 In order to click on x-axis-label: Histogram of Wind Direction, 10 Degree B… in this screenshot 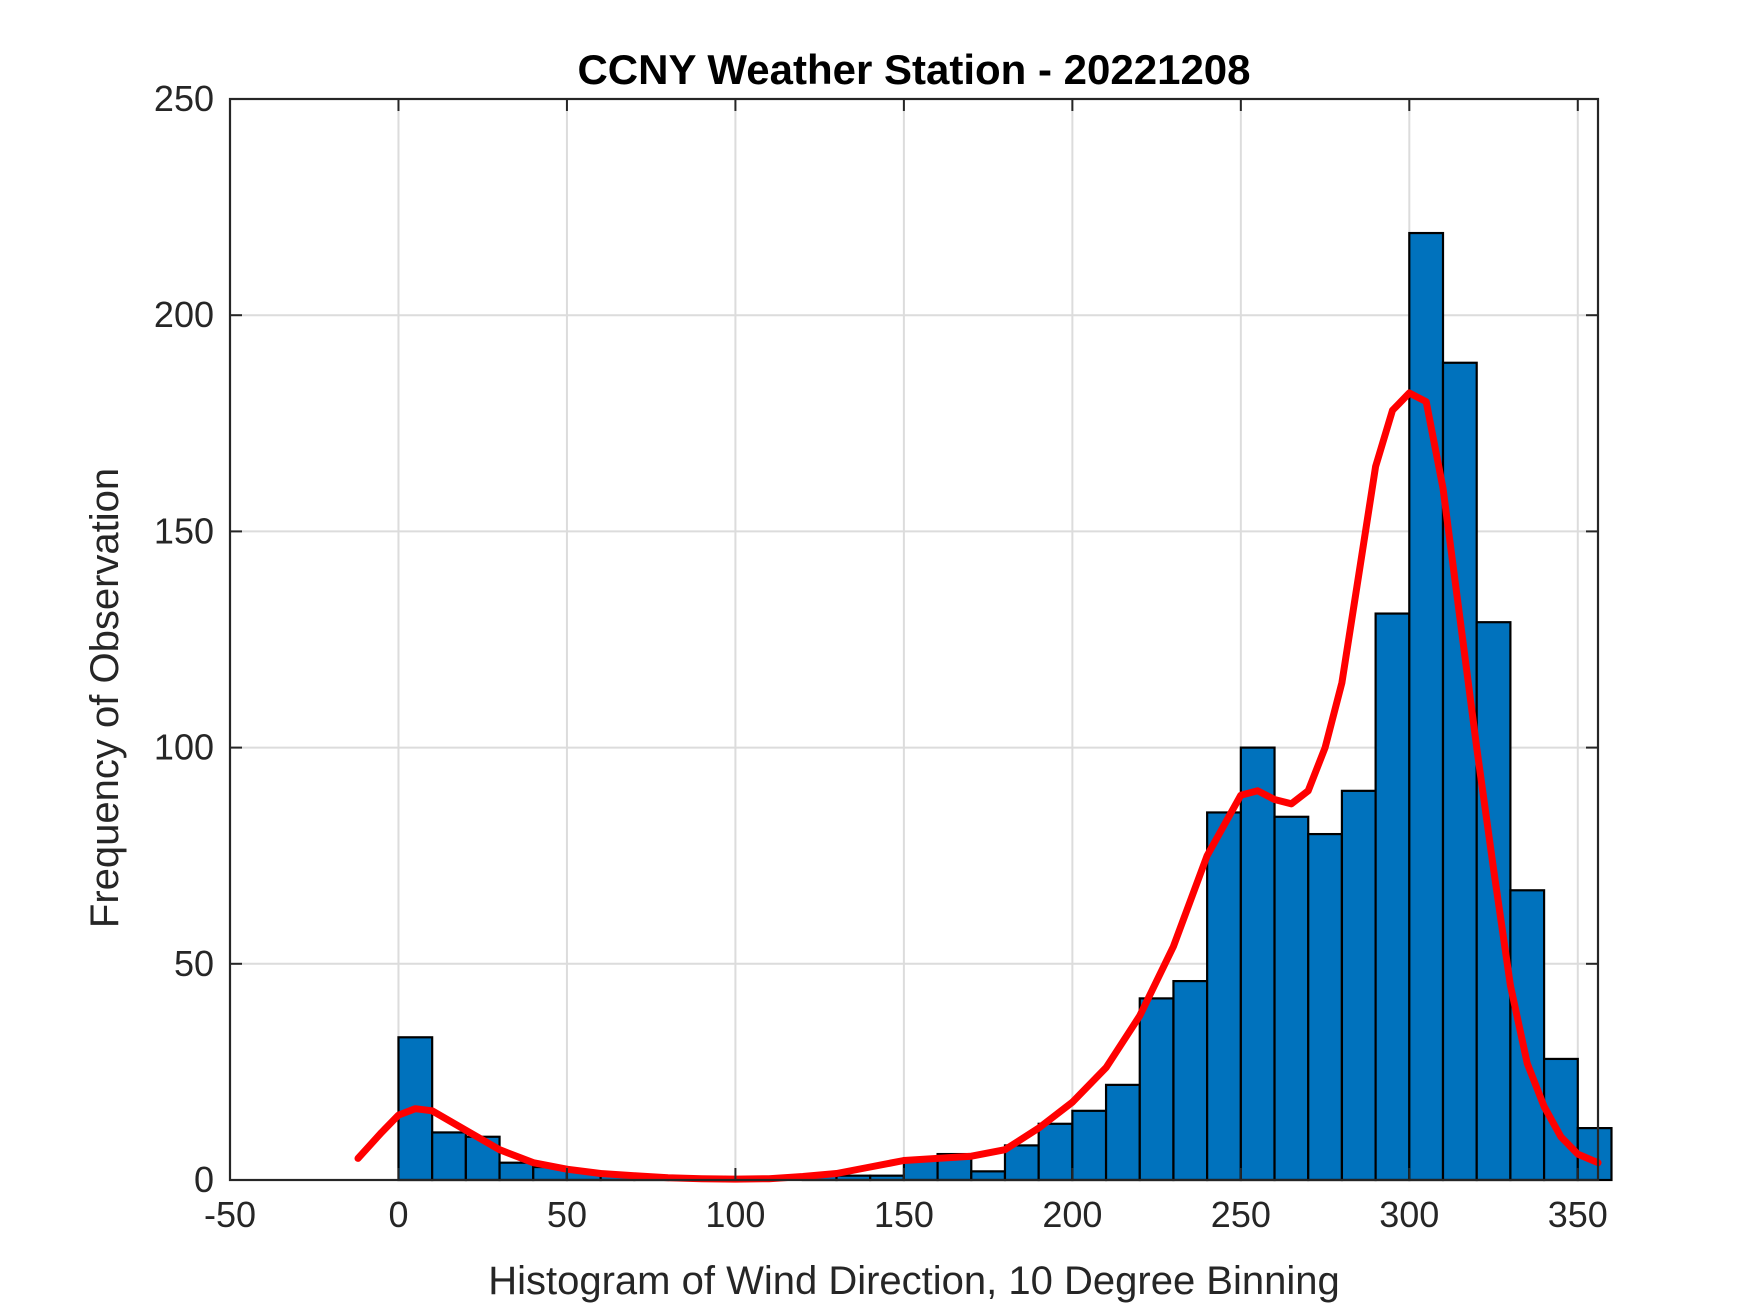, I will do `click(914, 1281)`.